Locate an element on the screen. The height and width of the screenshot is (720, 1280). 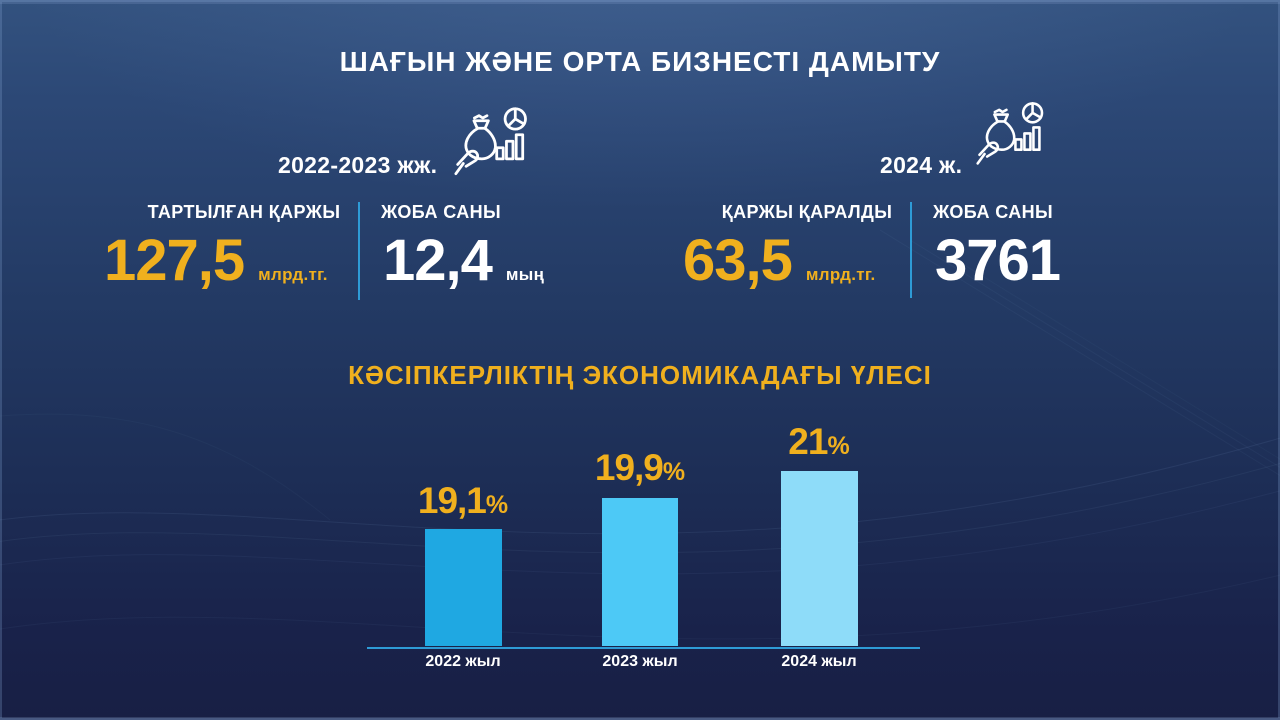
bar-value-label-2024: 21% is located at coordinates (819, 441).